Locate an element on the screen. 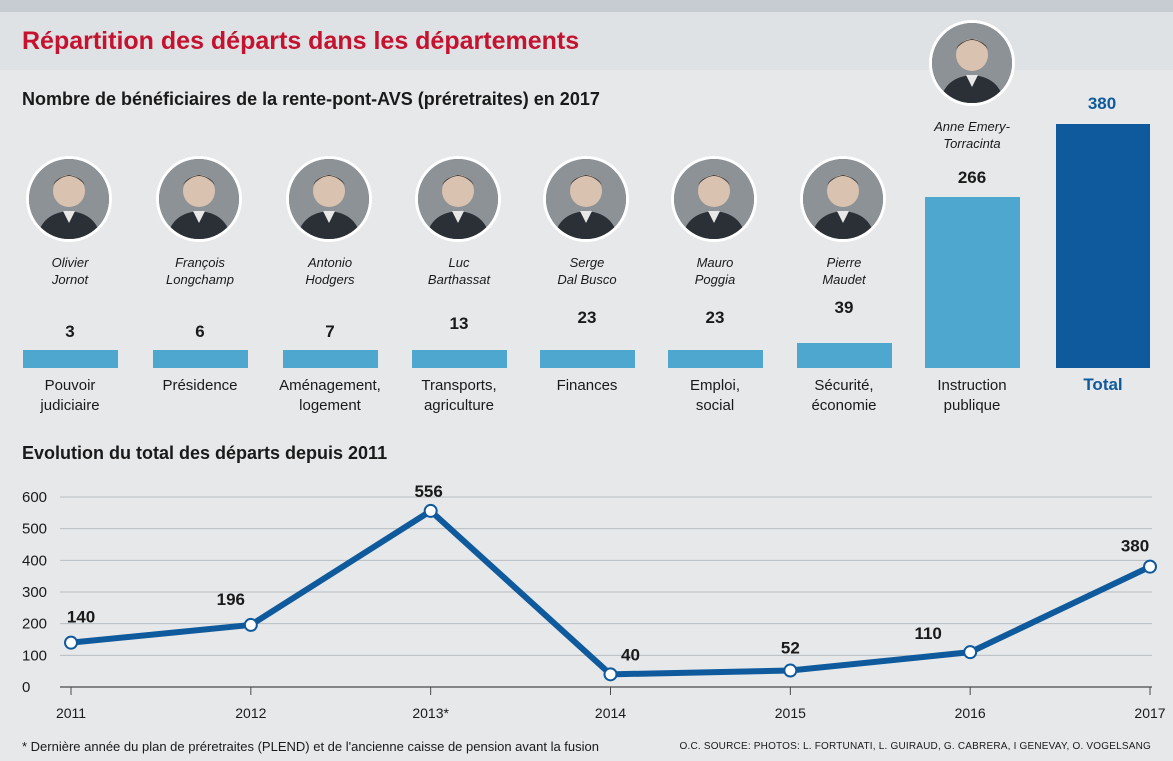 The image size is (1173, 761). person-last-name: Dal Busco is located at coordinates (587, 279).